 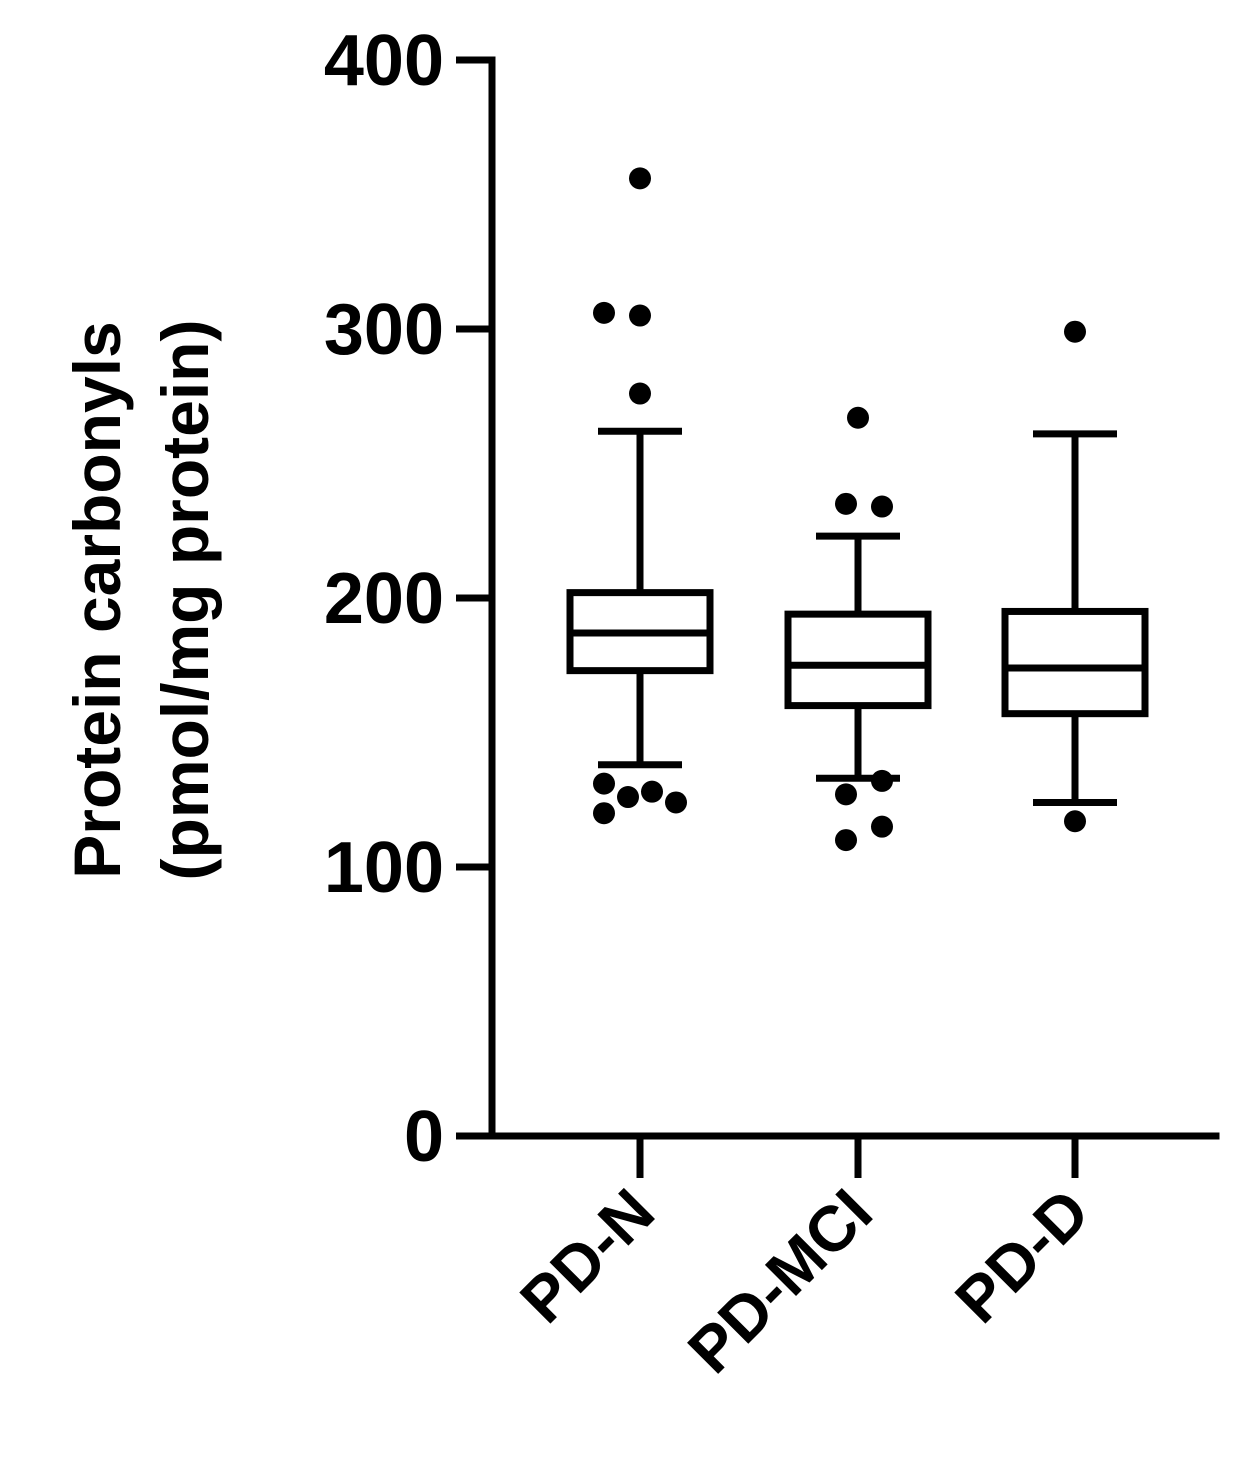 I want to click on y-ticks: 0 100 200 300 400, so click(x=408, y=599).